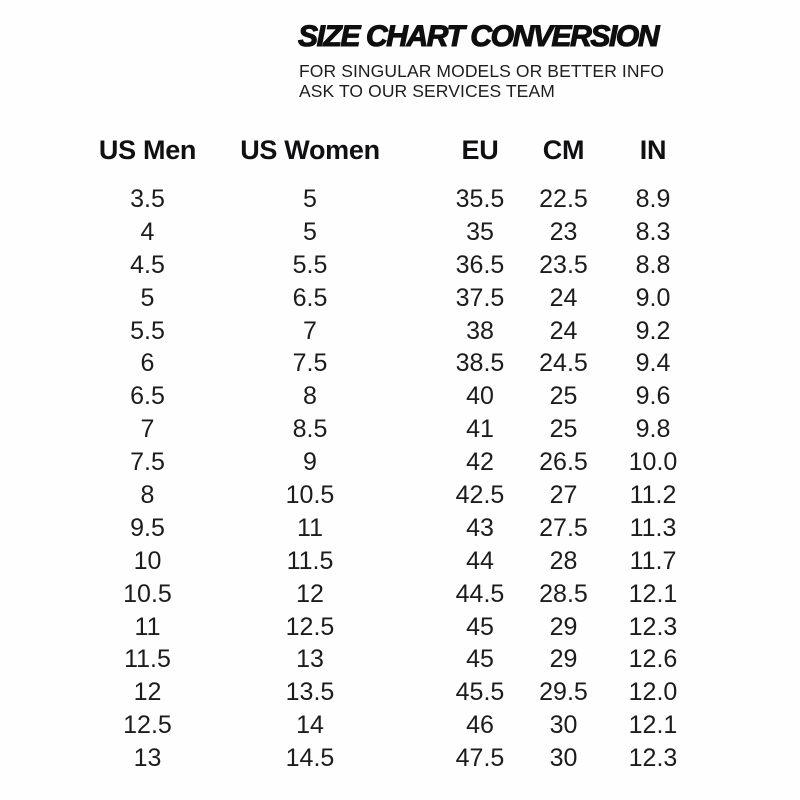 The width and height of the screenshot is (800, 800). Describe the element at coordinates (392, 462) in the screenshot. I see `table-row: 7.5 9 42 26.5 10.0` at that location.